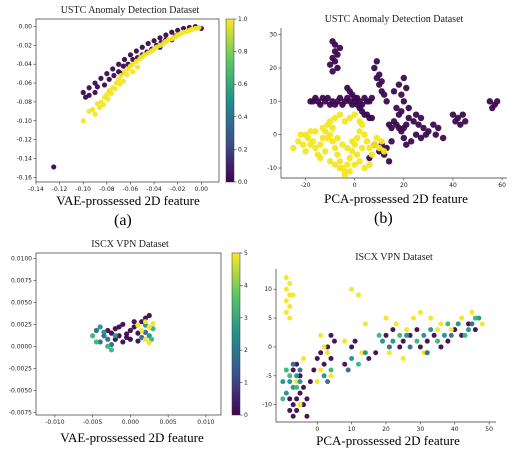 The width and height of the screenshot is (518, 457). What do you see at coordinates (388, 440) in the screenshot?
I see `chart-d-xlabel: PCA-prossessed 2D feature` at bounding box center [388, 440].